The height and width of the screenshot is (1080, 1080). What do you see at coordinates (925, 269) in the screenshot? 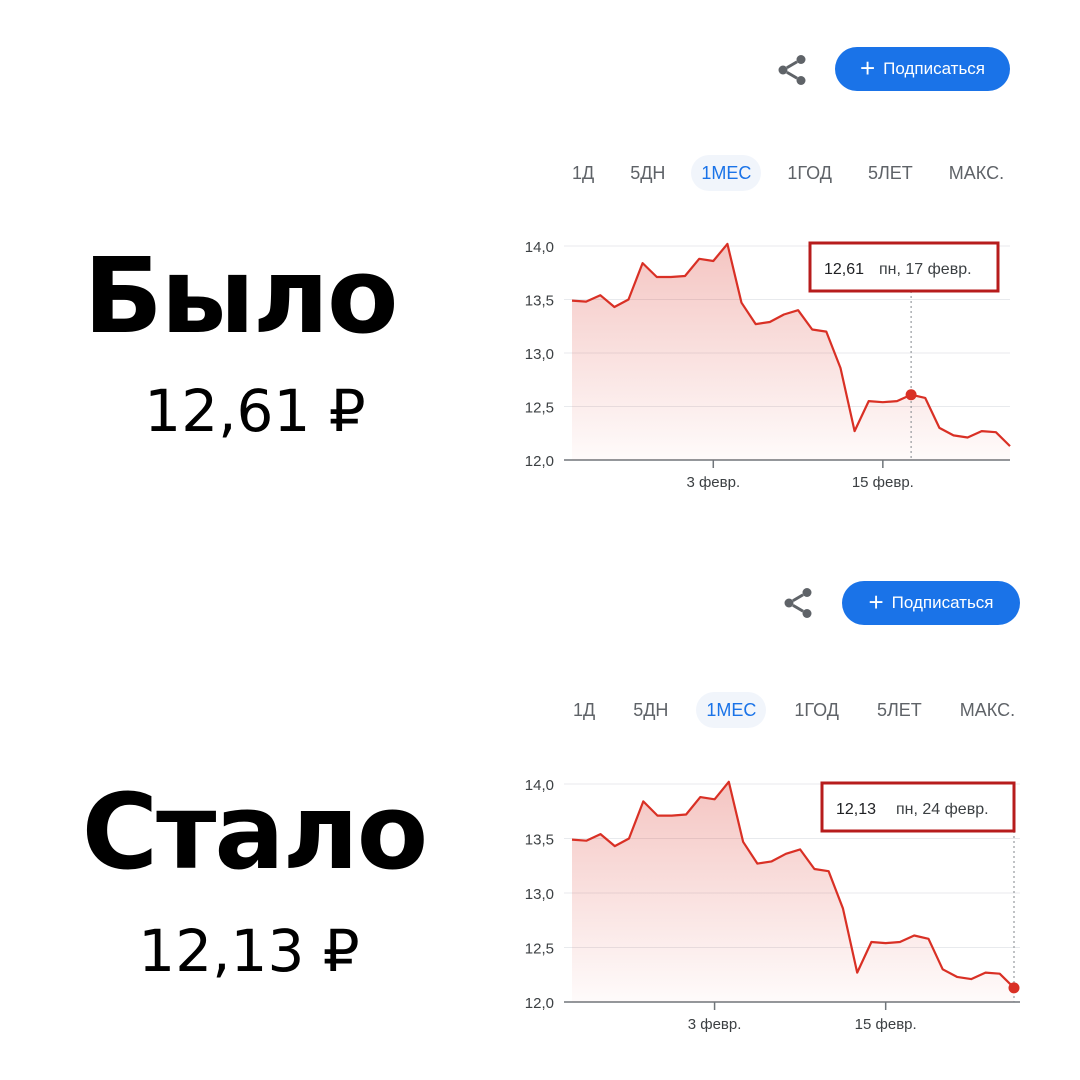
I see `tooltip-date: пн, 17 февр.` at bounding box center [925, 269].